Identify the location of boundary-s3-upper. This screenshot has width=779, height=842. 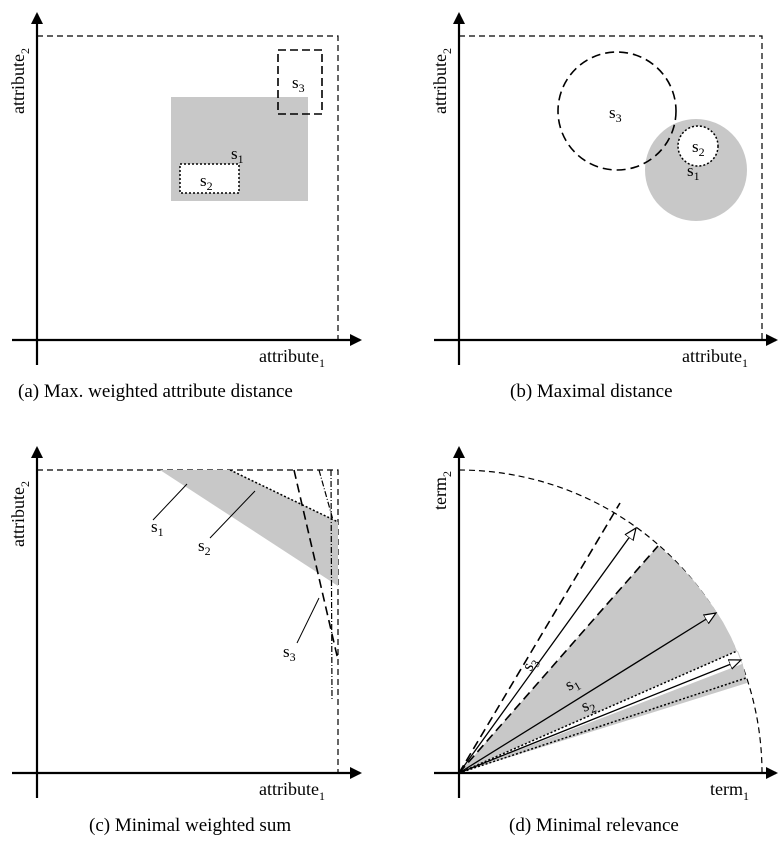
(539, 638).